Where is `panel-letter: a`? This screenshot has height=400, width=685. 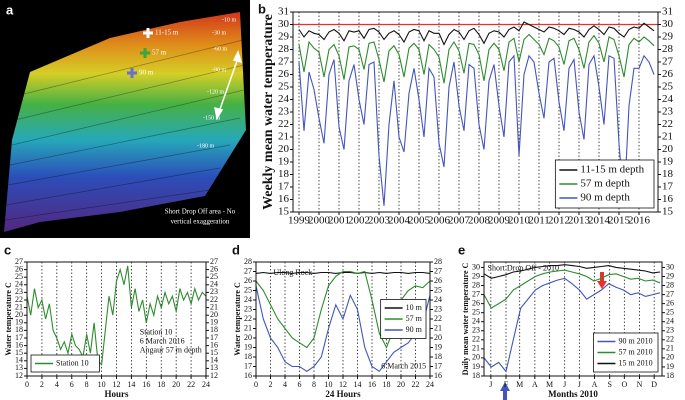
panel-letter: a is located at coordinates (10, 9).